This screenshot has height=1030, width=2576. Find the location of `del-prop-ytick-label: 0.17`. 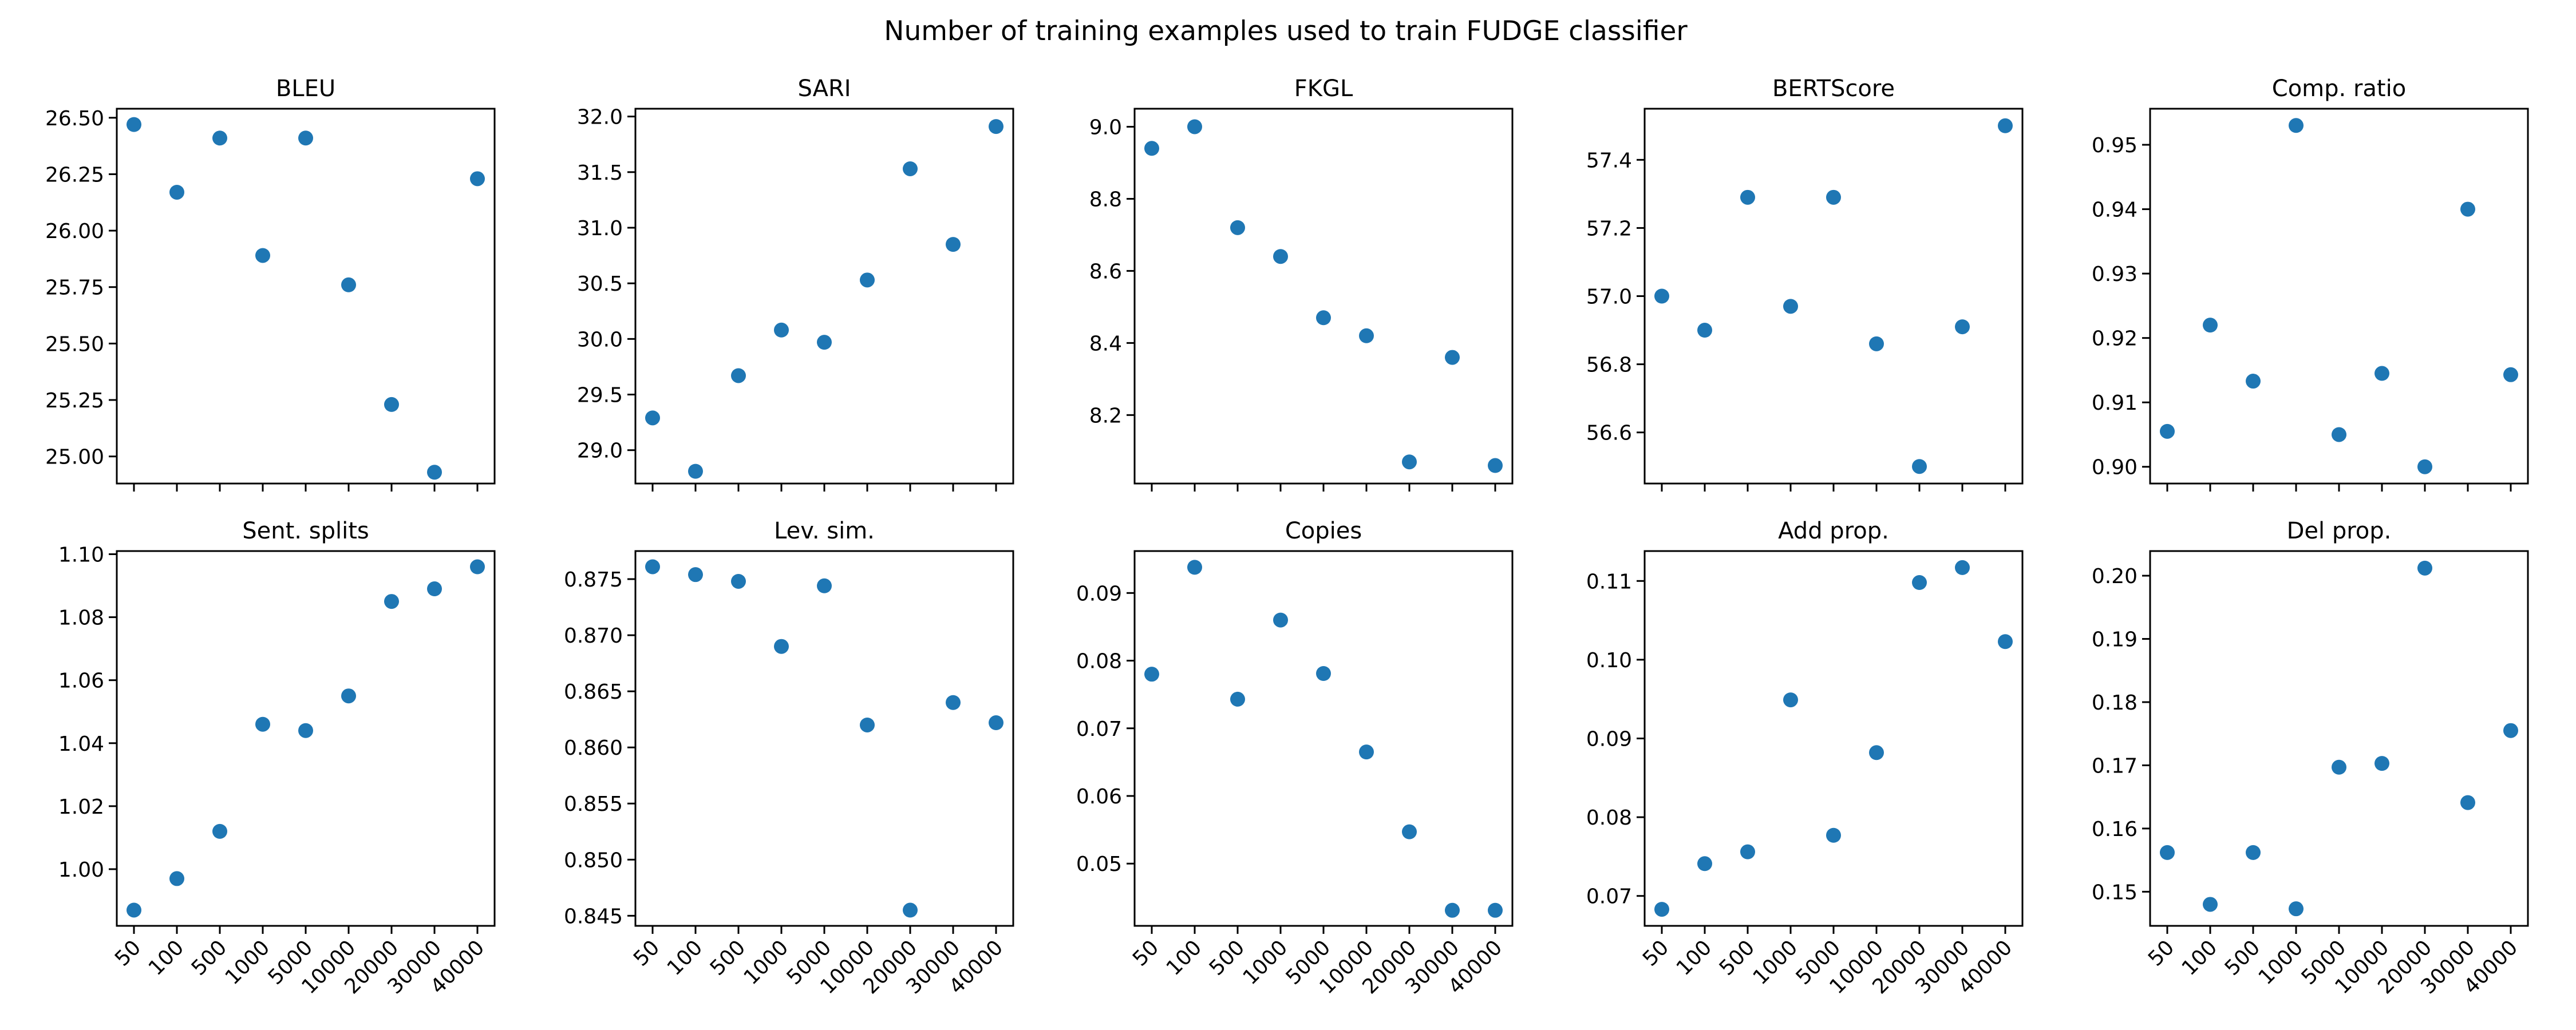

del-prop-ytick-label: 0.17 is located at coordinates (2115, 766).